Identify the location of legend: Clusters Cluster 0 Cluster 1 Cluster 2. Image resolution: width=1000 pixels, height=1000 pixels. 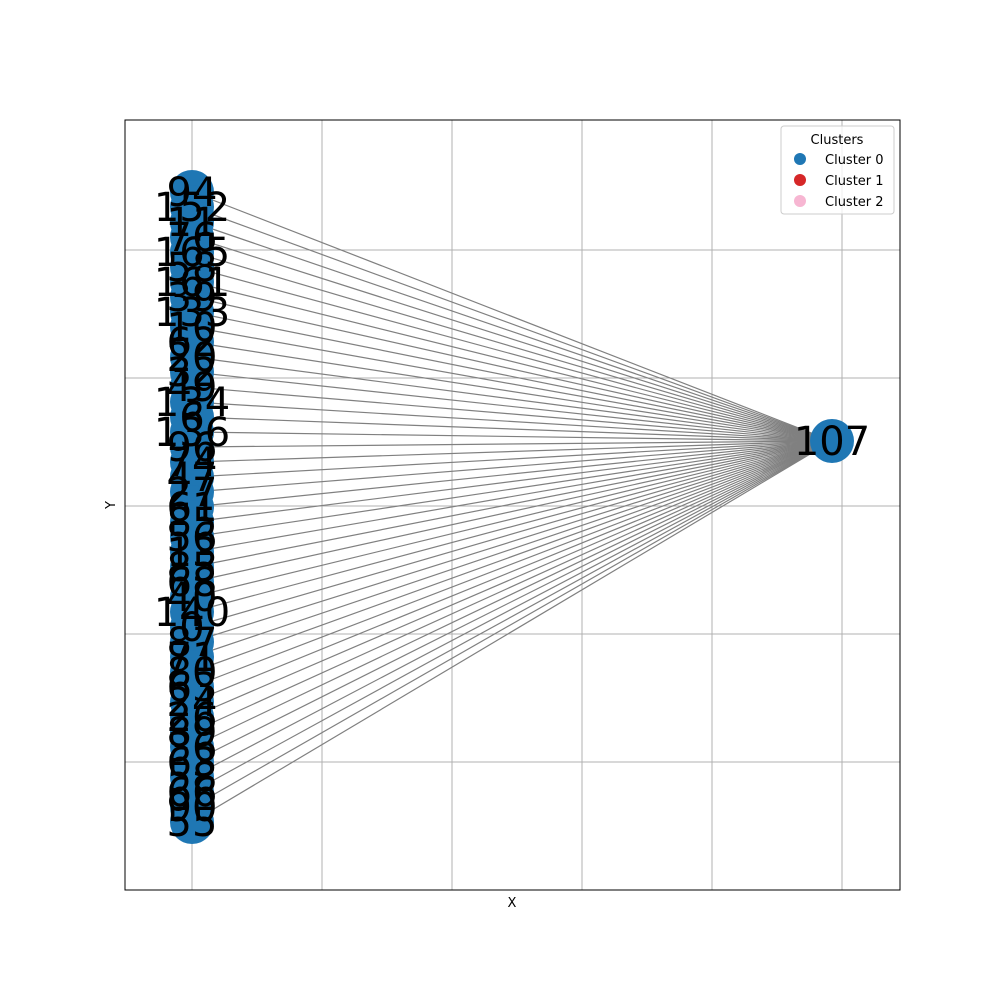
(837, 170).